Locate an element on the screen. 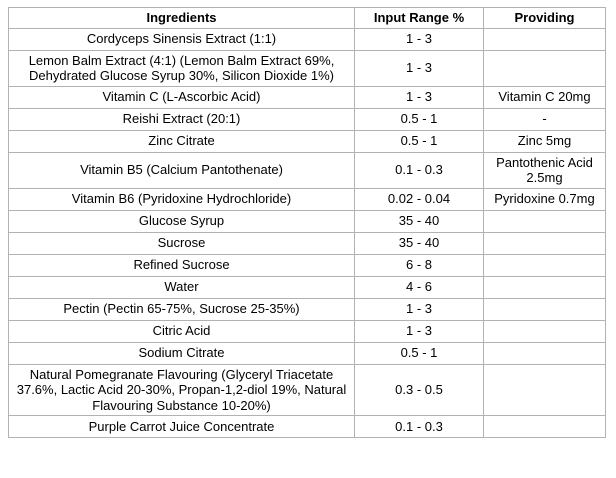 The width and height of the screenshot is (616, 478). column-header-ingredients: Ingredients is located at coordinates (181, 18).